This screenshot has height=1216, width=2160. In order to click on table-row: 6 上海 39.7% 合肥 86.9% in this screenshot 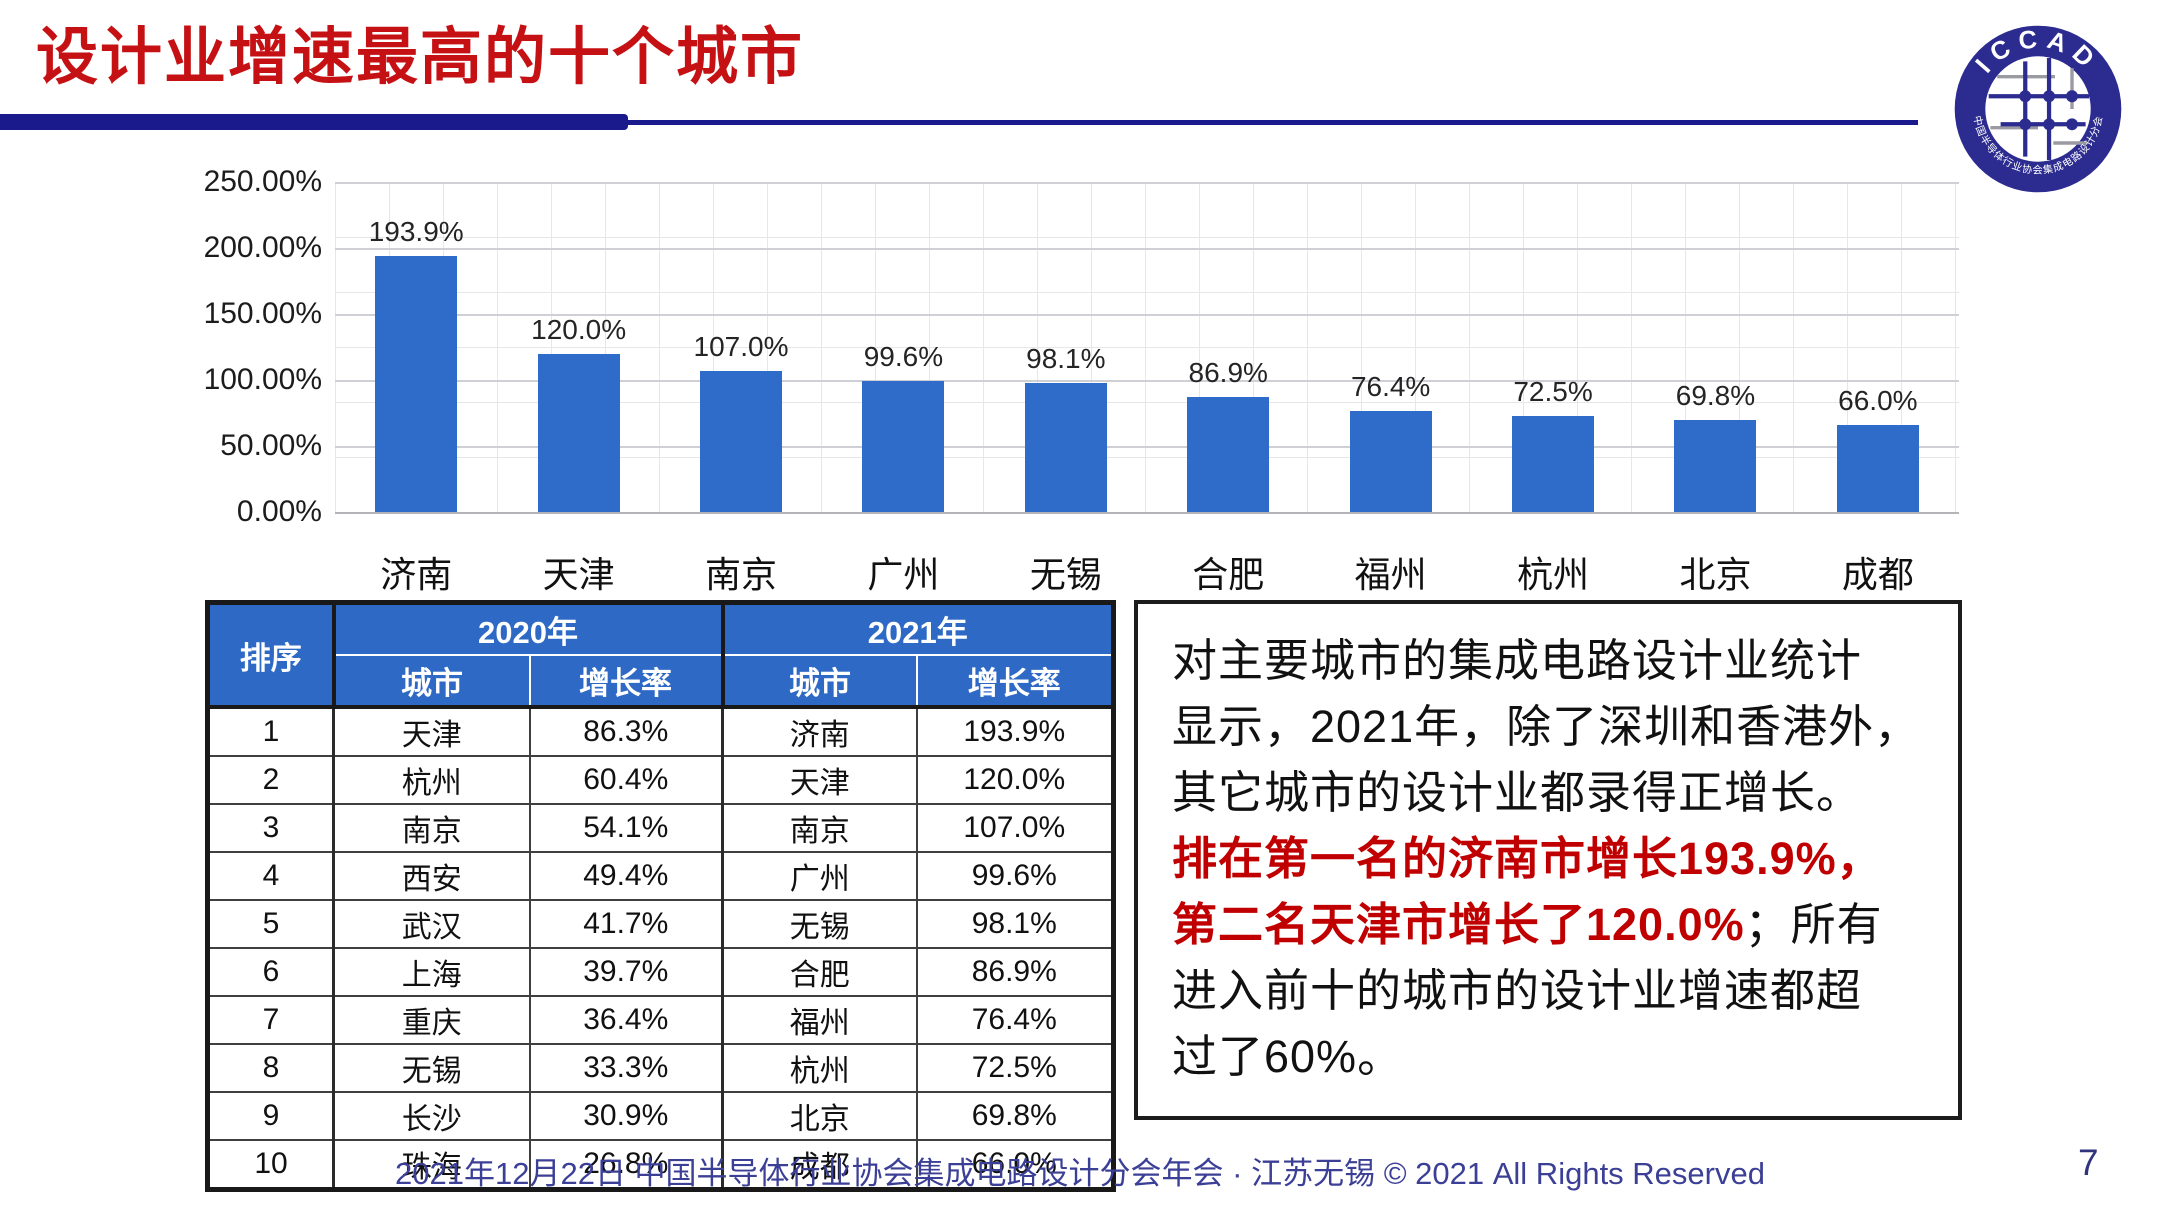, I will do `click(660, 972)`.